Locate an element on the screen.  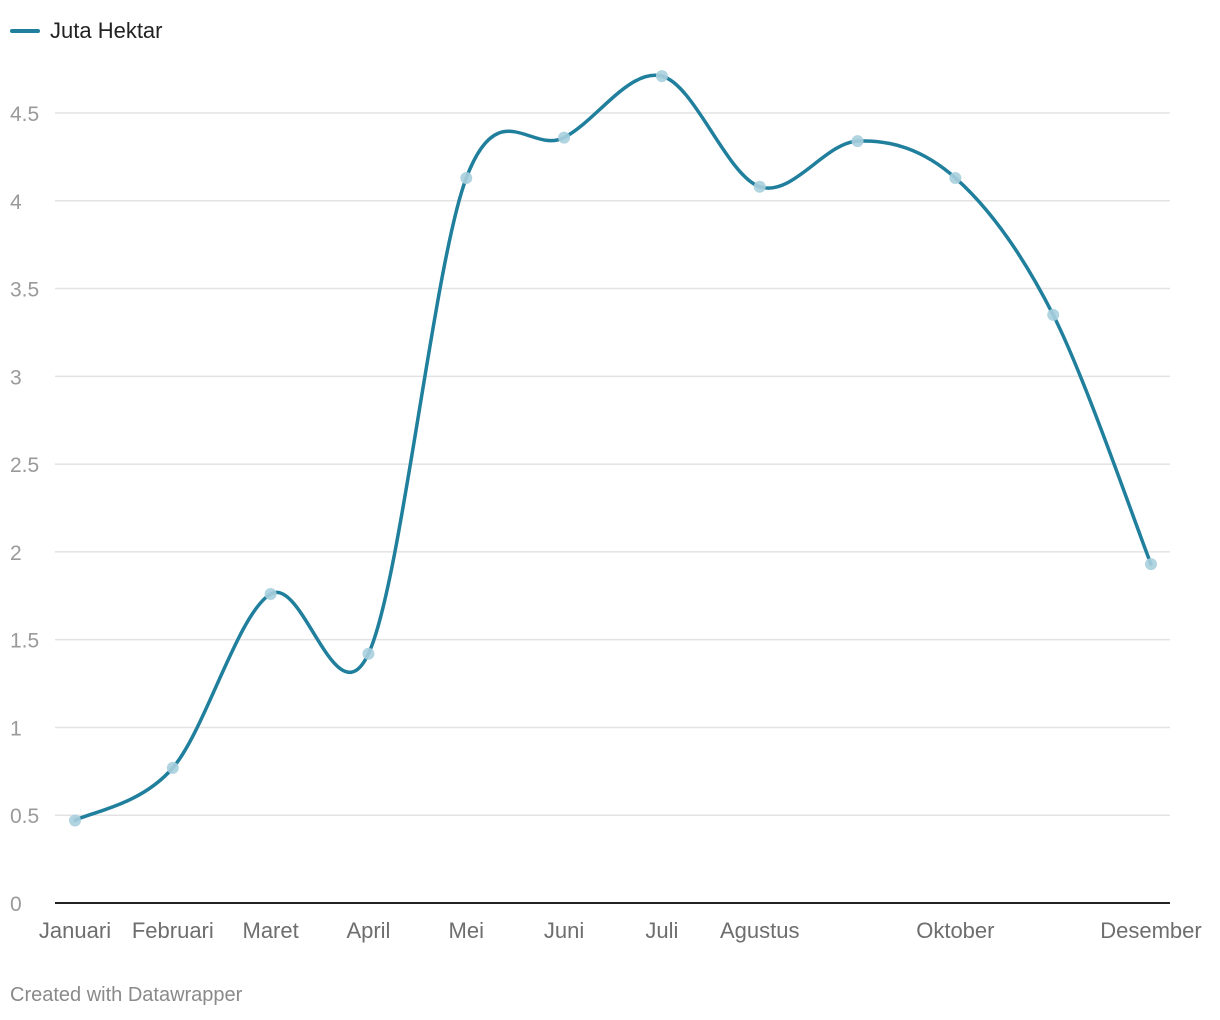
x-tick-label: Desember is located at coordinates (1150, 930).